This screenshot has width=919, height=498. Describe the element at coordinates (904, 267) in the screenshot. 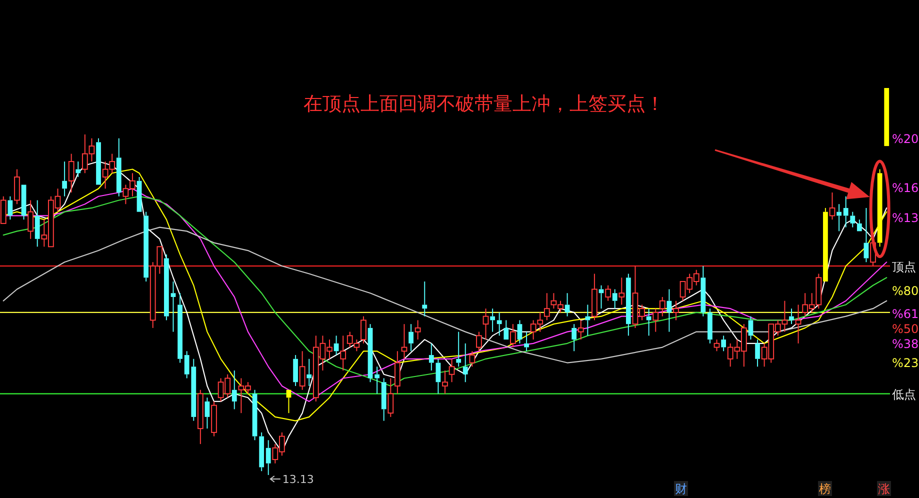

I see `ref-line-label: 顶点` at that location.